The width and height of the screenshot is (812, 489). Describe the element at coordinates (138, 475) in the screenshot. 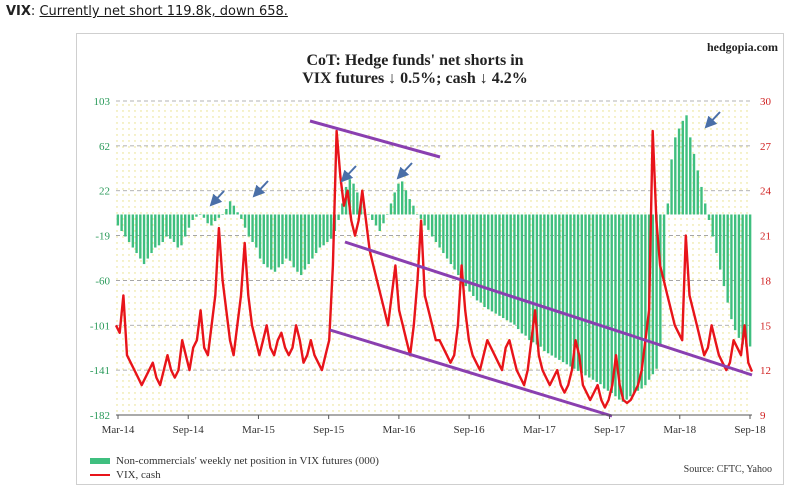

I see `legend-label-line: VIX, cash` at that location.